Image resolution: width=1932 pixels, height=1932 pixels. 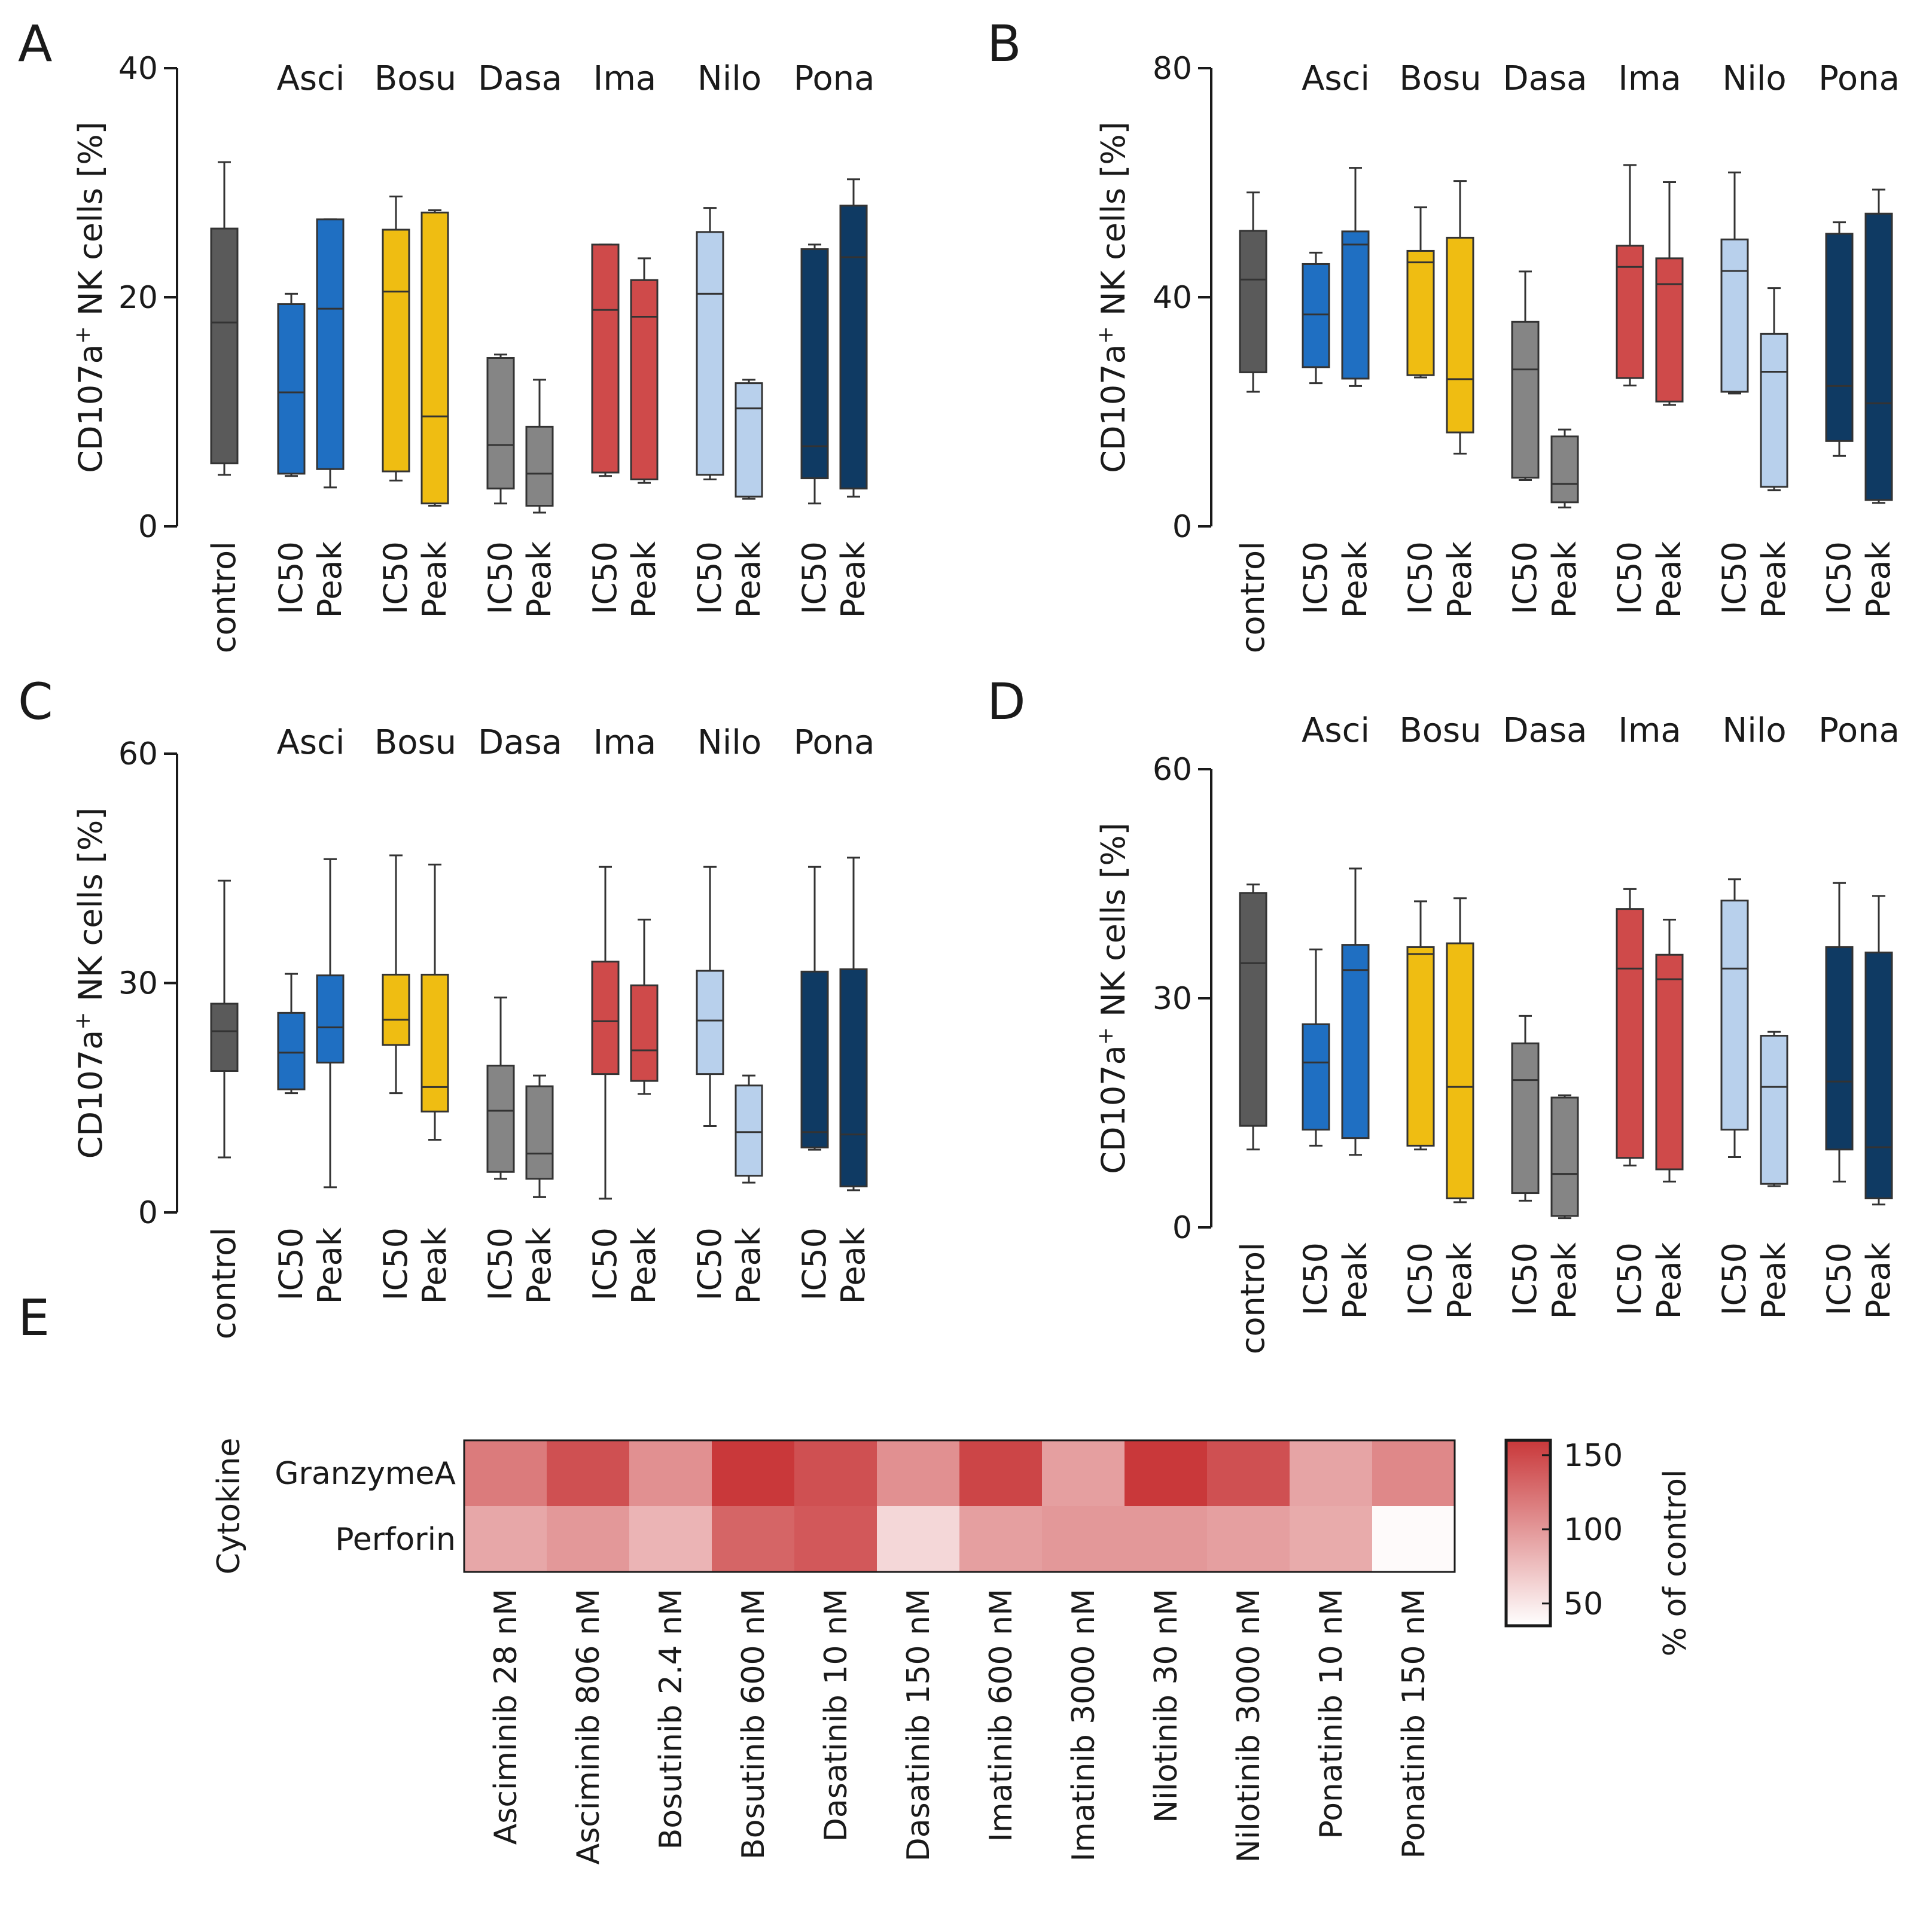 What do you see at coordinates (35, 701) in the screenshot?
I see `panel-letter-c: C` at bounding box center [35, 701].